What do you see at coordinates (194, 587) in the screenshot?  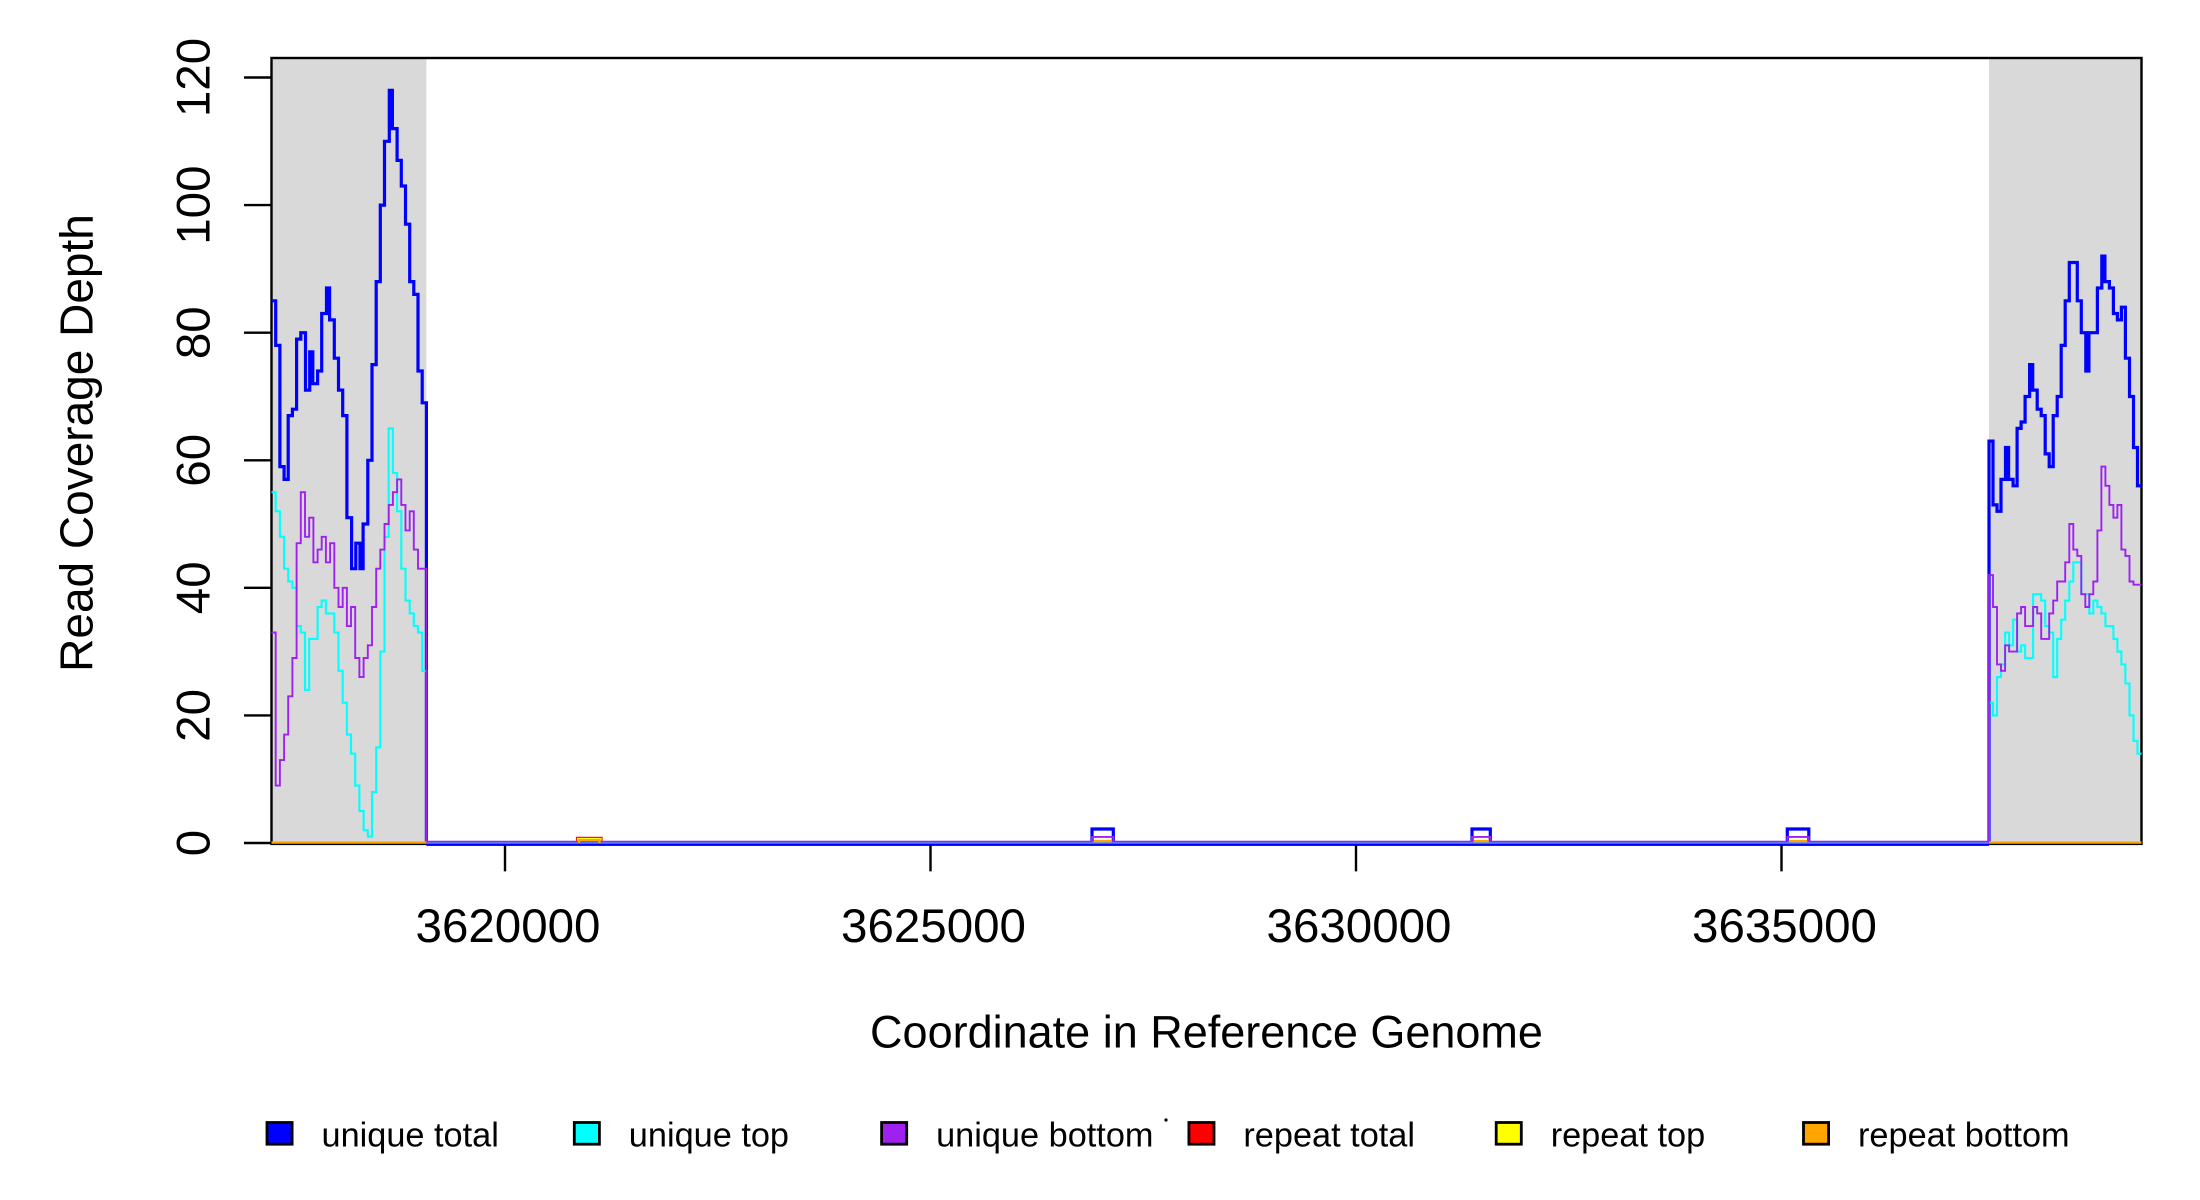 I see `svg-text: 40` at bounding box center [194, 587].